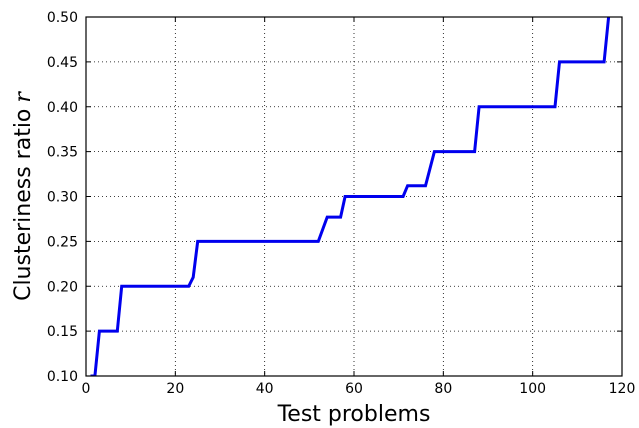 The image size is (639, 428). What do you see at coordinates (86, 389) in the screenshot?
I see `x-tick-label: 0` at bounding box center [86, 389].